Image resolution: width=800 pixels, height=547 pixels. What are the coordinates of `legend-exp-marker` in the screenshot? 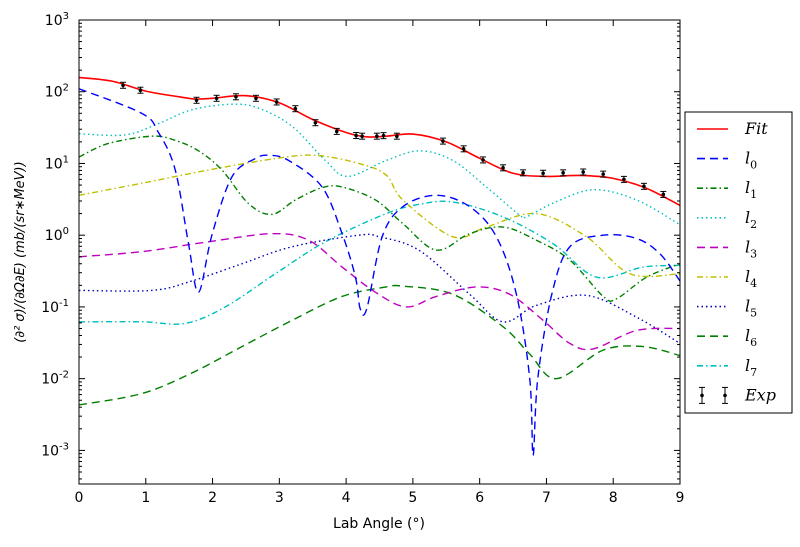 It's located at (725, 395).